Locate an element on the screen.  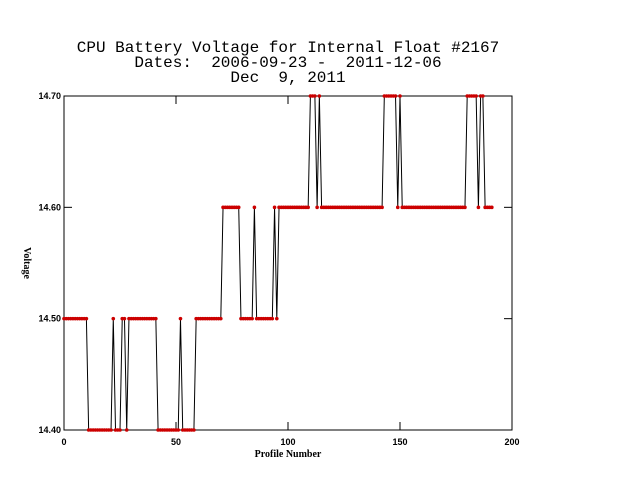
x-tick-label: 150 is located at coordinates (399, 442).